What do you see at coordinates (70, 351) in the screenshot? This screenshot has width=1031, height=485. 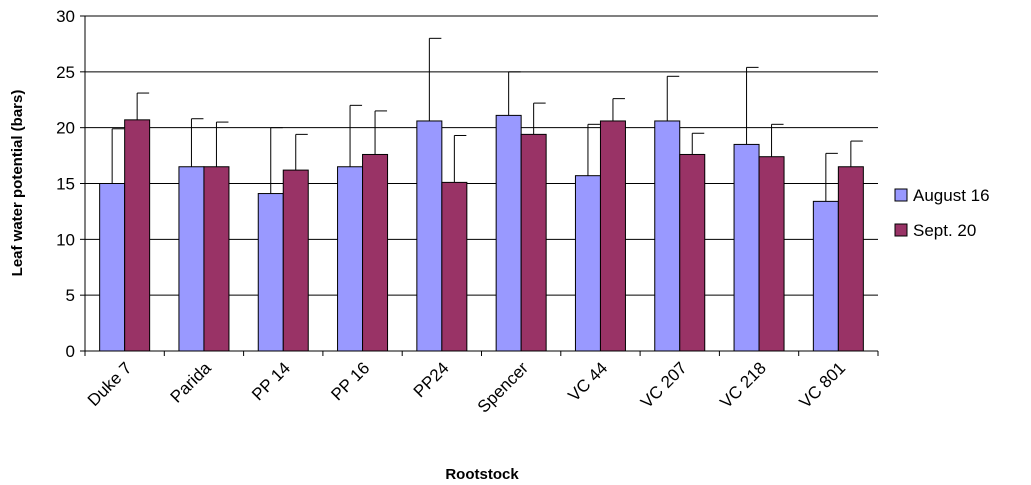 I see `y-tick-label: 0` at bounding box center [70, 351].